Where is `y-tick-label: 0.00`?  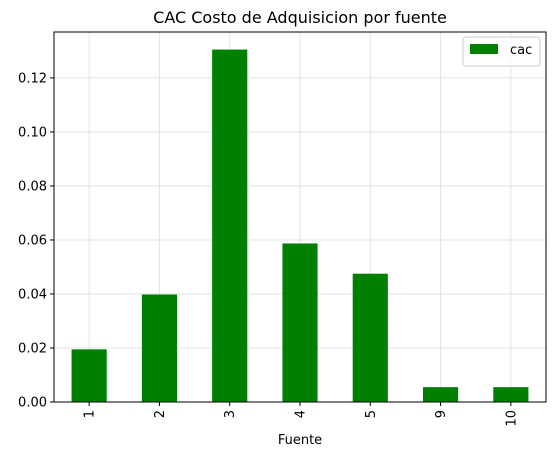
y-tick-label: 0.00 is located at coordinates (32, 403).